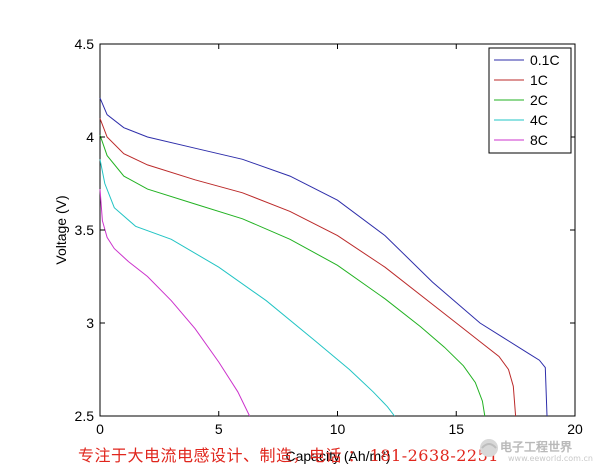  I want to click on watermark-text: 专注于大电流电感设计、制造，电话 ： 181-2638-2251, so click(288, 455).